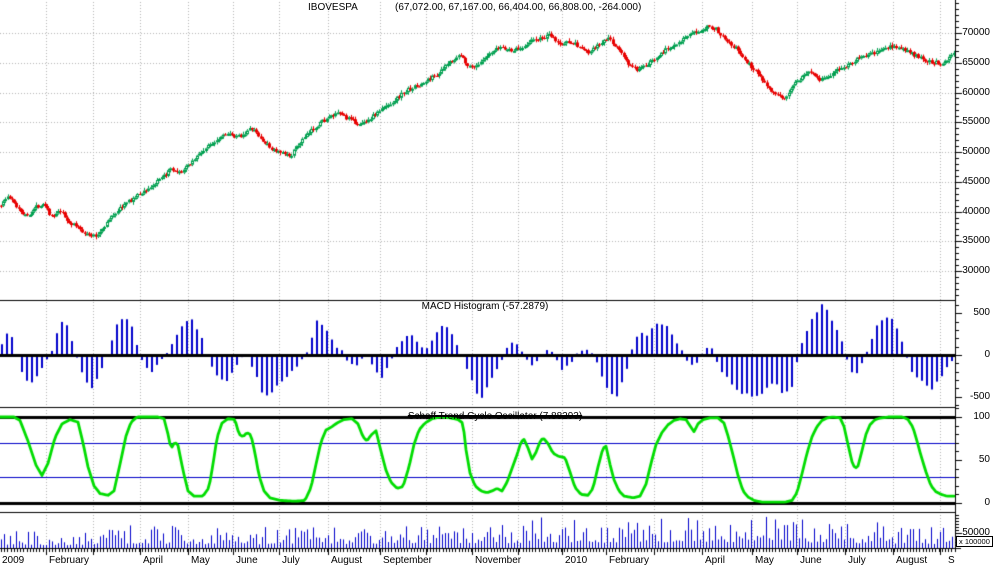 Image resolution: width=994 pixels, height=569 pixels. What do you see at coordinates (976, 121) in the screenshot?
I see `price-axis-tick-label: 55000` at bounding box center [976, 121].